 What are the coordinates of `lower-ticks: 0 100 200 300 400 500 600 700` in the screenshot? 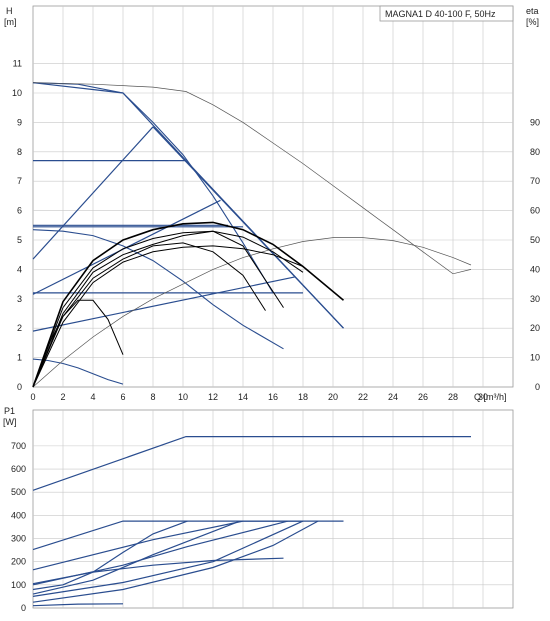 It's located at (18, 527).